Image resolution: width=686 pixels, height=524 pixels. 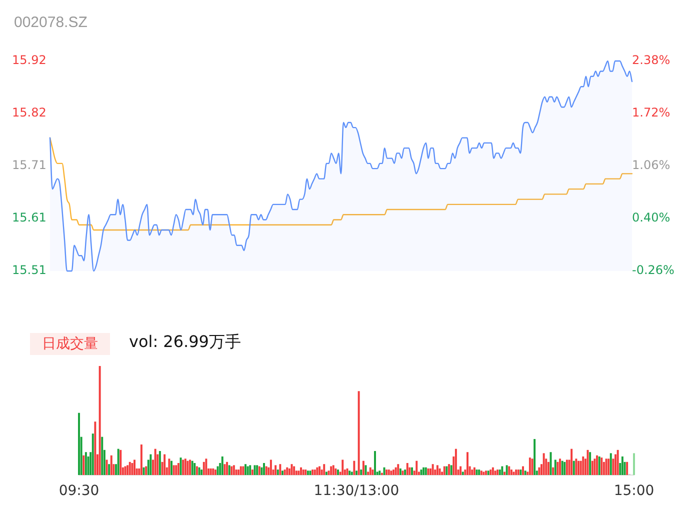 What do you see at coordinates (51, 22) in the screenshot?
I see `chart-title: 002078.SZ` at bounding box center [51, 22].